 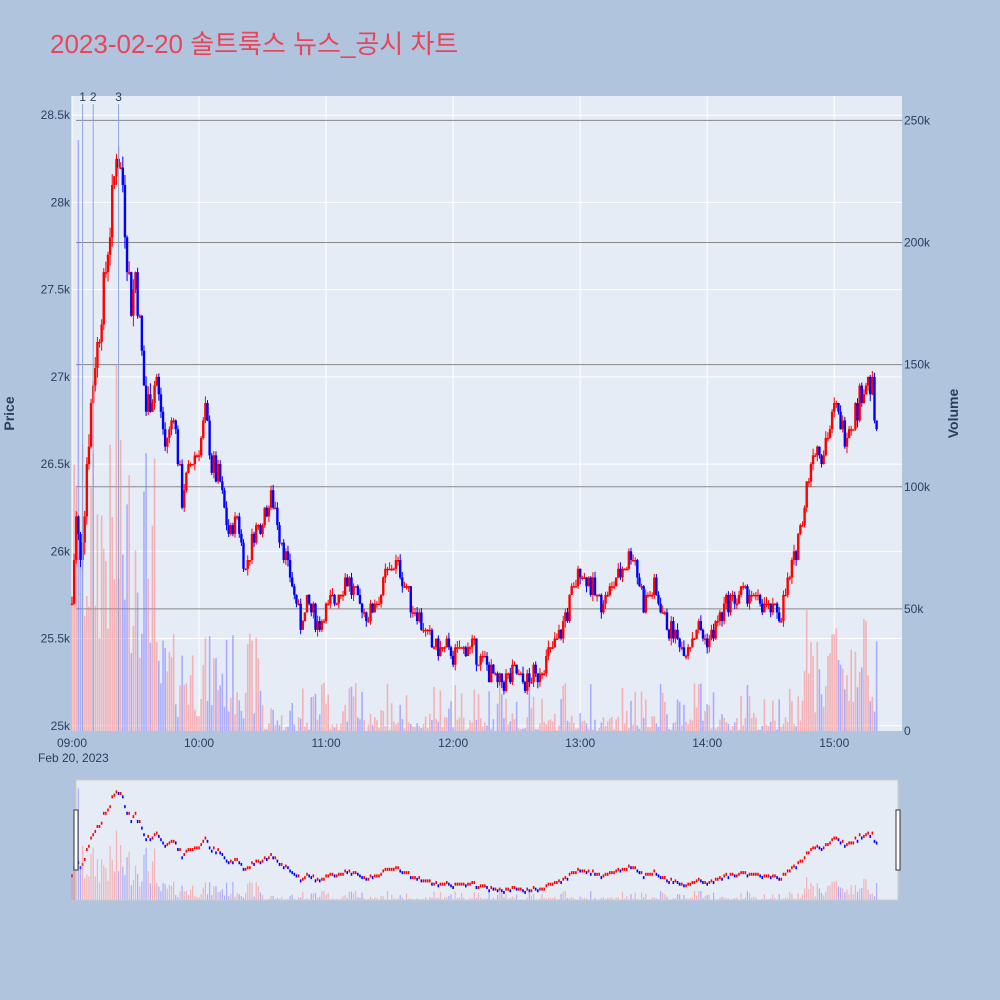 I want to click on range-slider, so click(x=486, y=840).